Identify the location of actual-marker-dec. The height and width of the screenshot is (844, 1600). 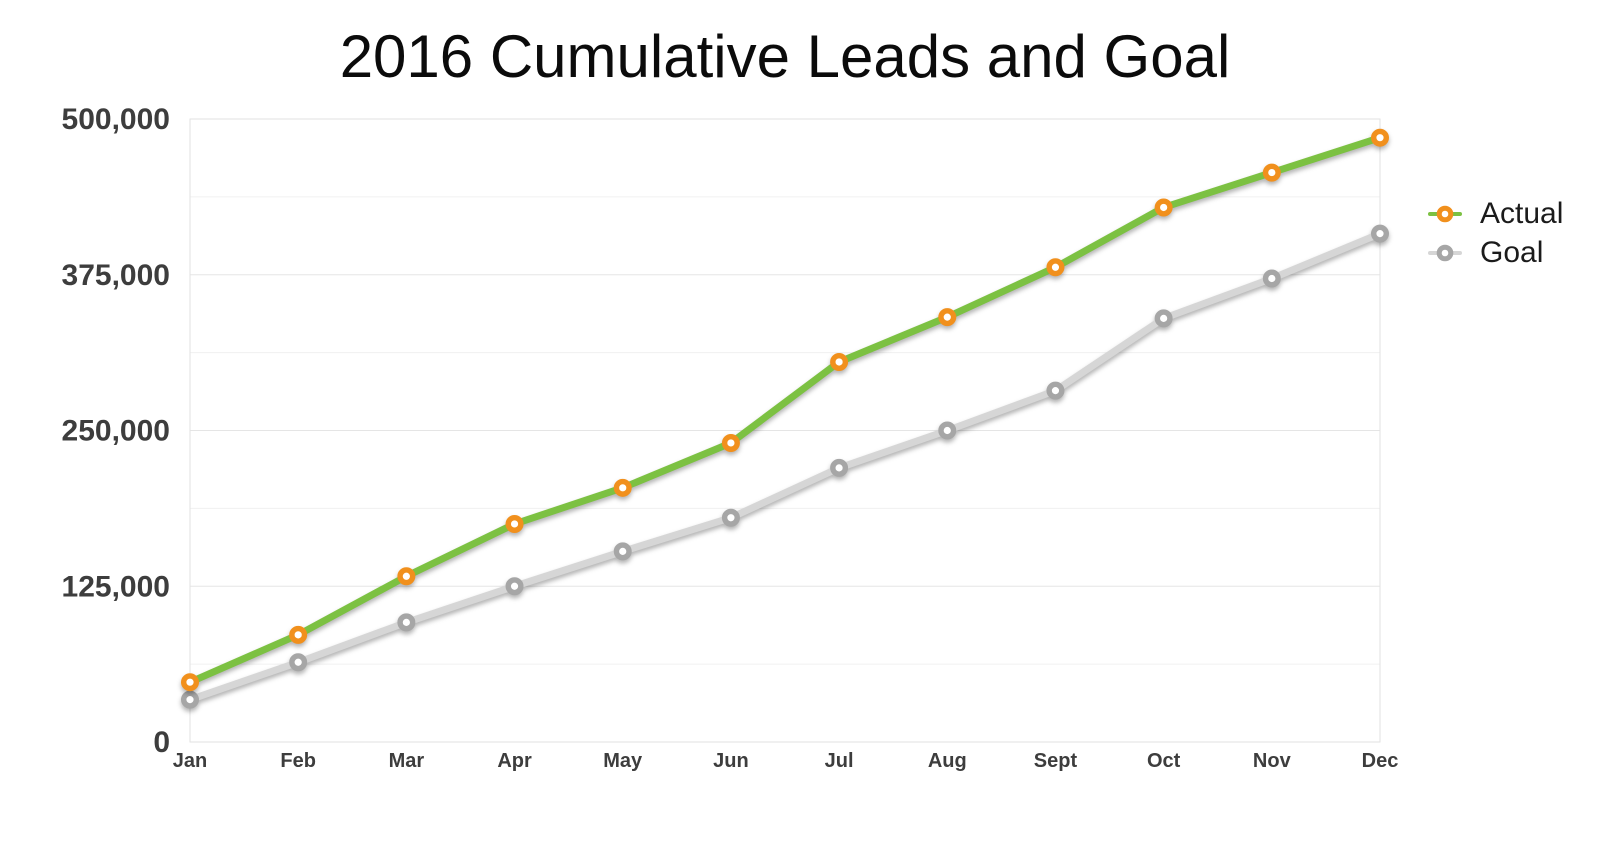
(1379, 137).